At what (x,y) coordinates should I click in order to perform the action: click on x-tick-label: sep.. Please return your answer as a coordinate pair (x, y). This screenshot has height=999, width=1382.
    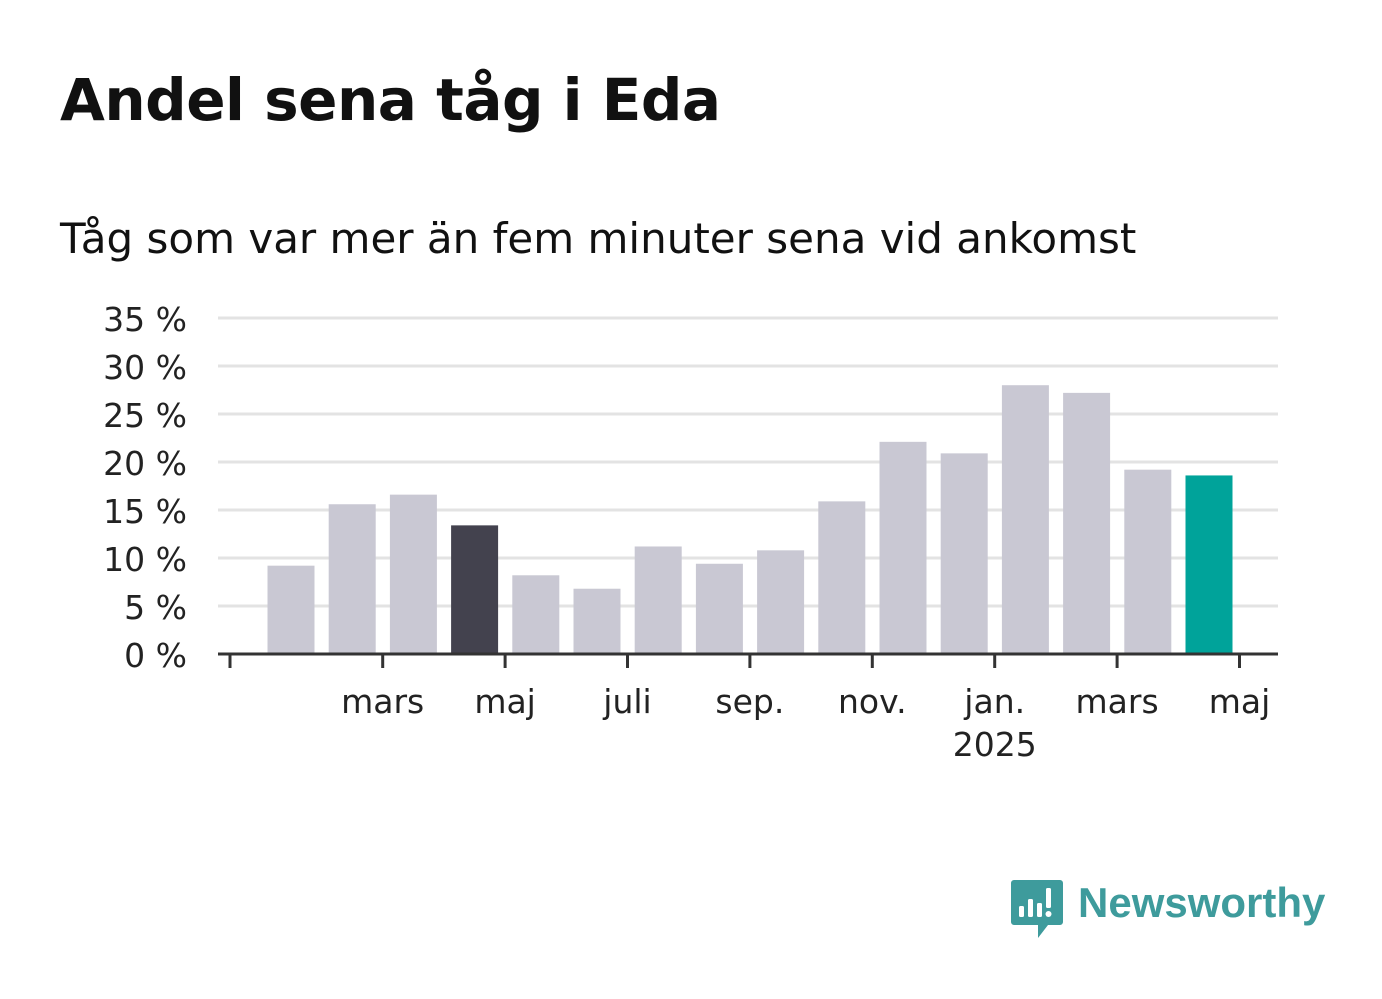
    Looking at the image, I should click on (749, 701).